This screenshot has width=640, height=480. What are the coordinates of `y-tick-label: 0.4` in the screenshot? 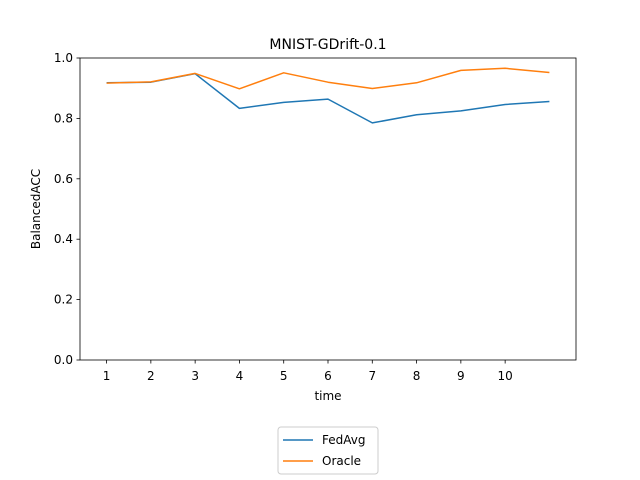 It's located at (63, 239).